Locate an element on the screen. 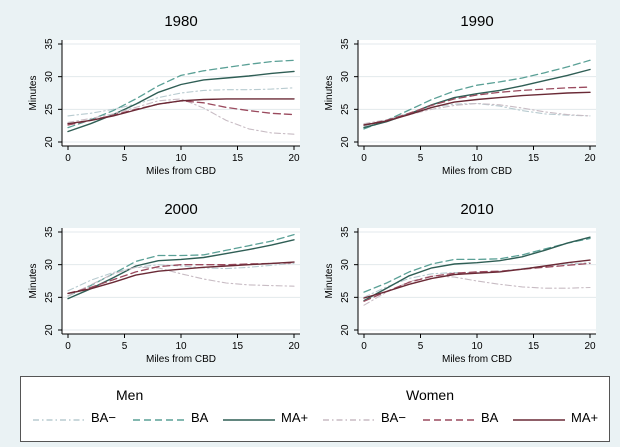 Image resolution: width=620 pixels, height=447 pixels. chart-title: 2000 is located at coordinates (180, 209).